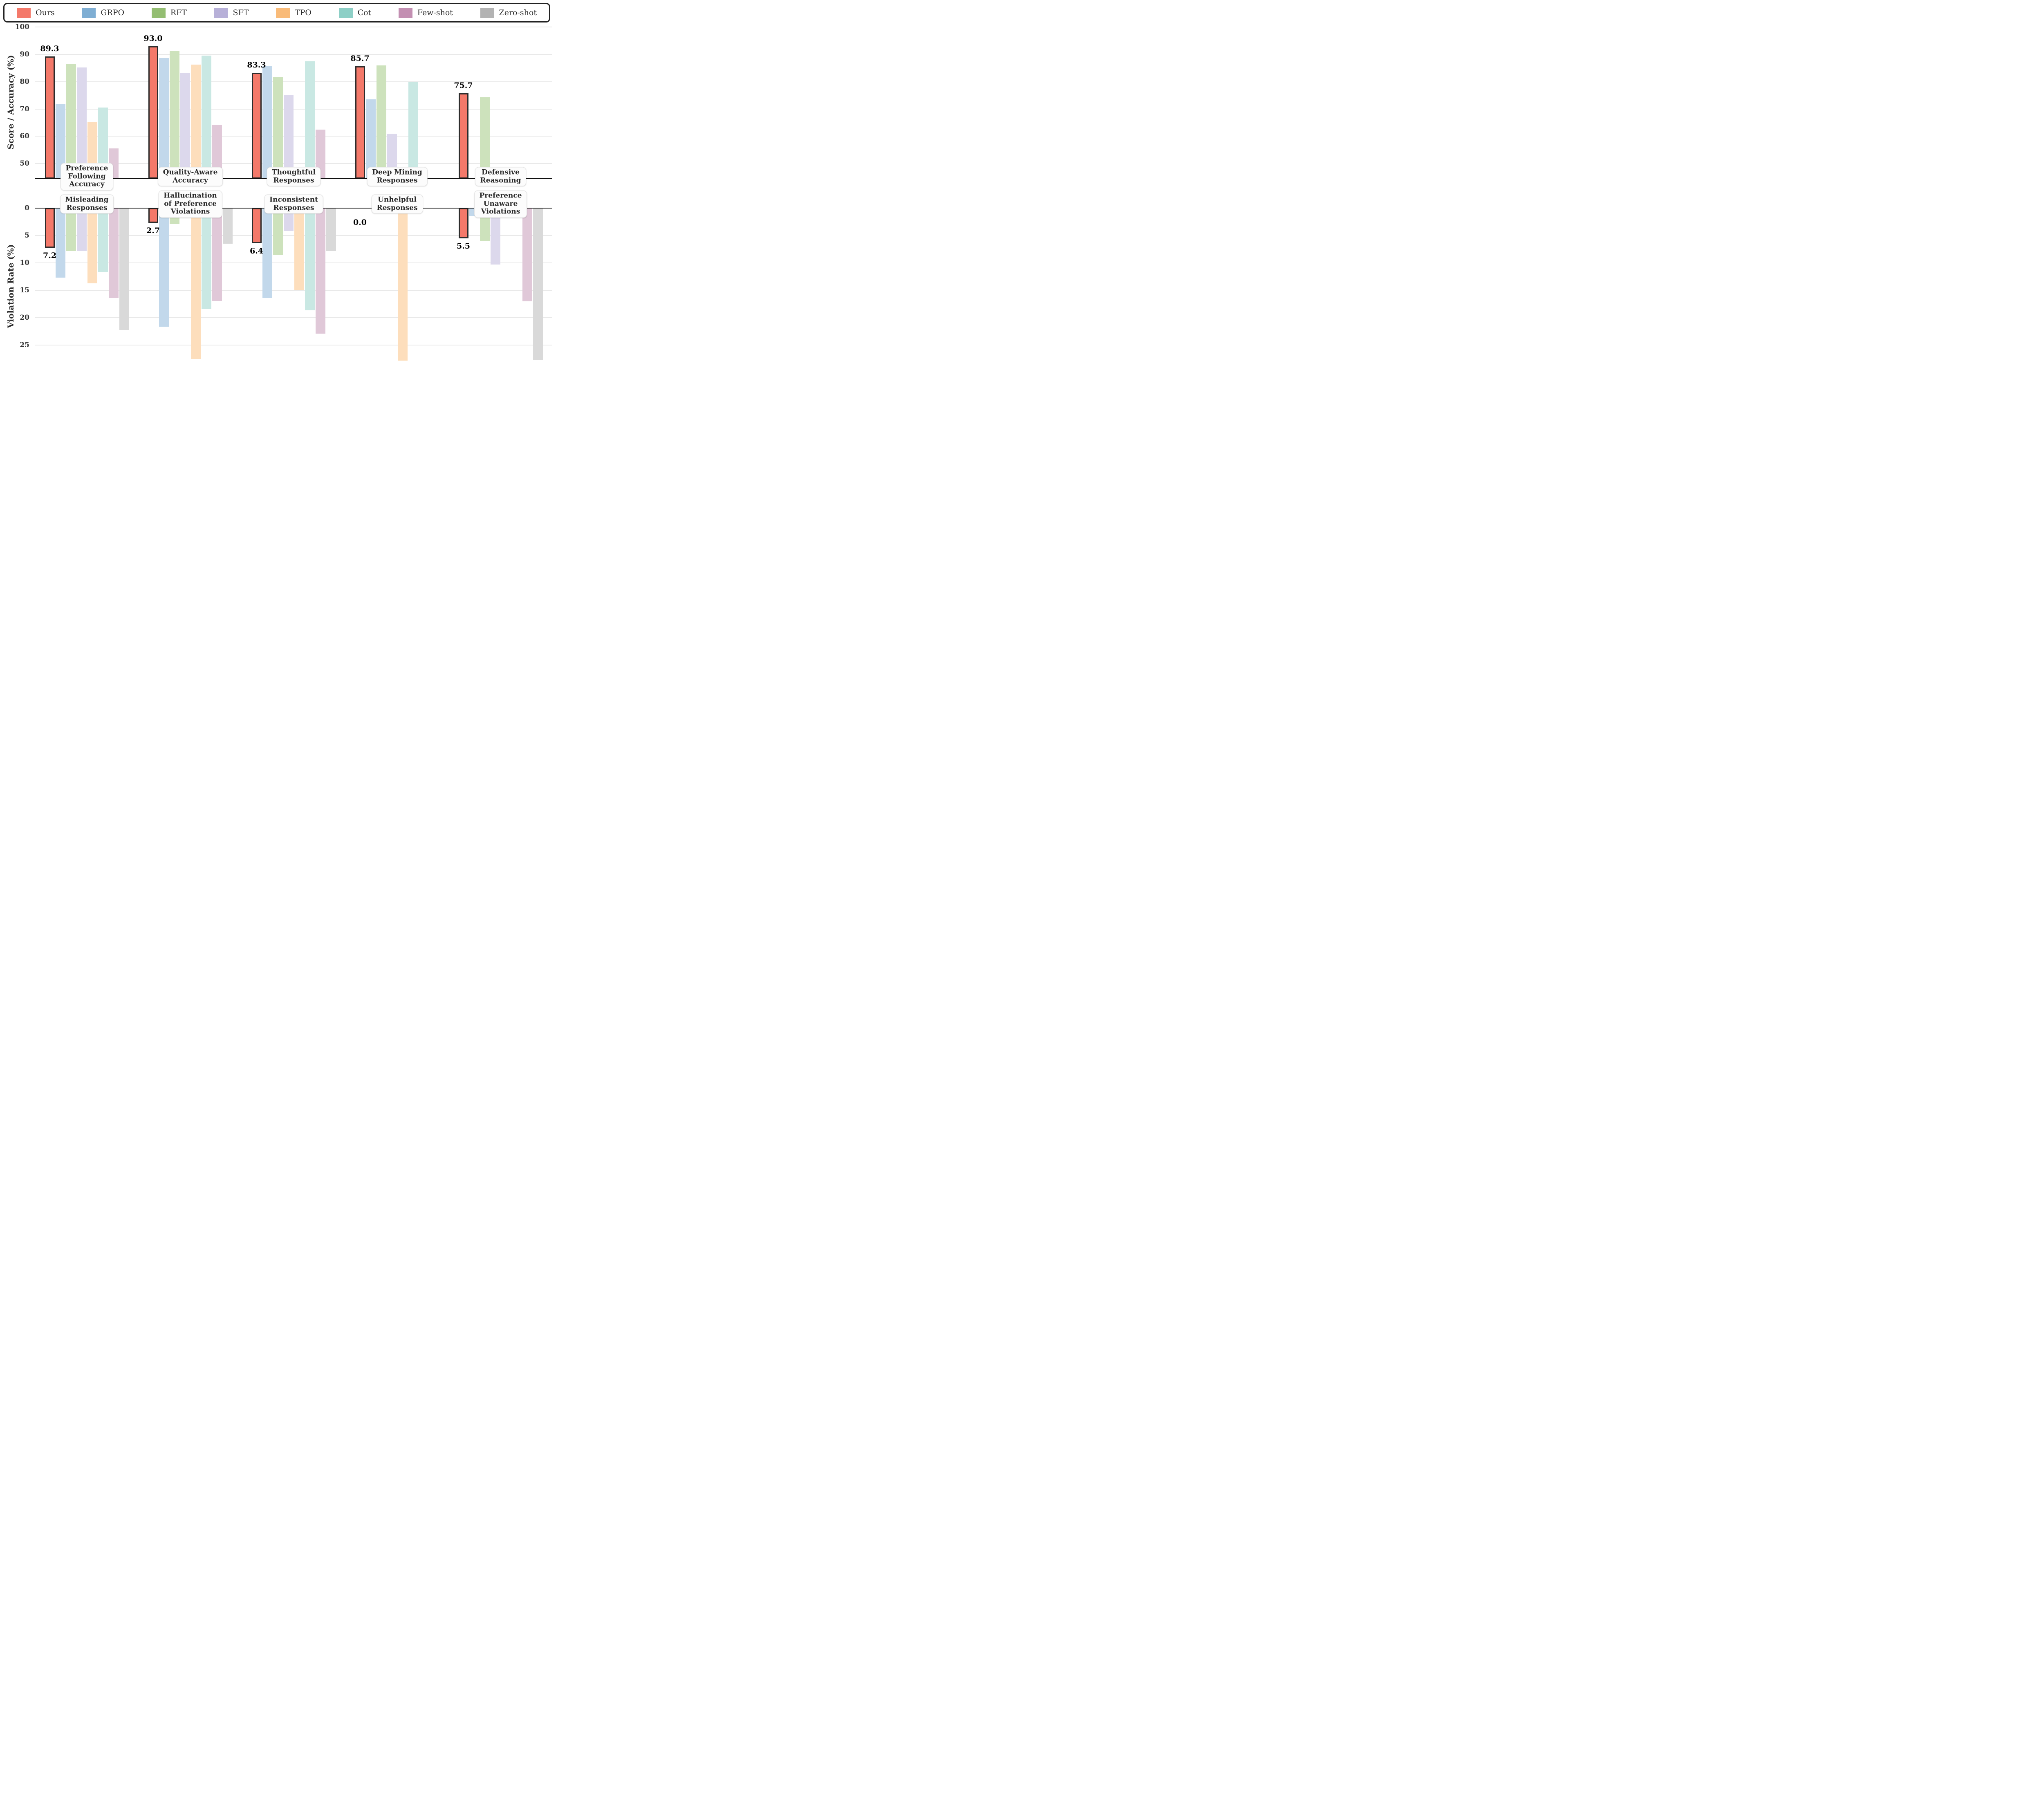 The image size is (2044, 1810). I want to click on y-tick-label-50: 50, so click(24, 163).